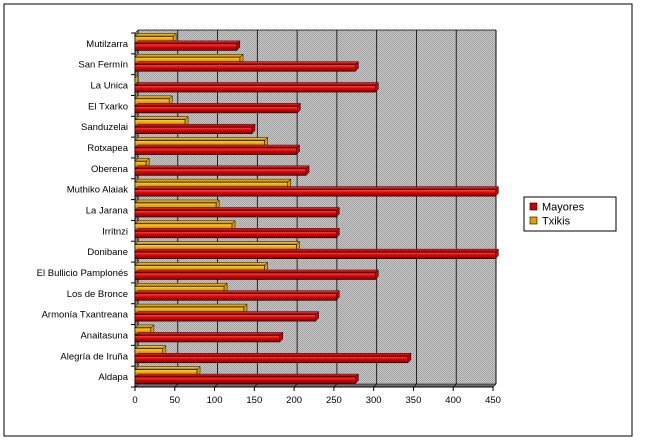 This screenshot has height=446, width=645. I want to click on bar-txikis-el-bullicio-pamplon-s, so click(201, 267).